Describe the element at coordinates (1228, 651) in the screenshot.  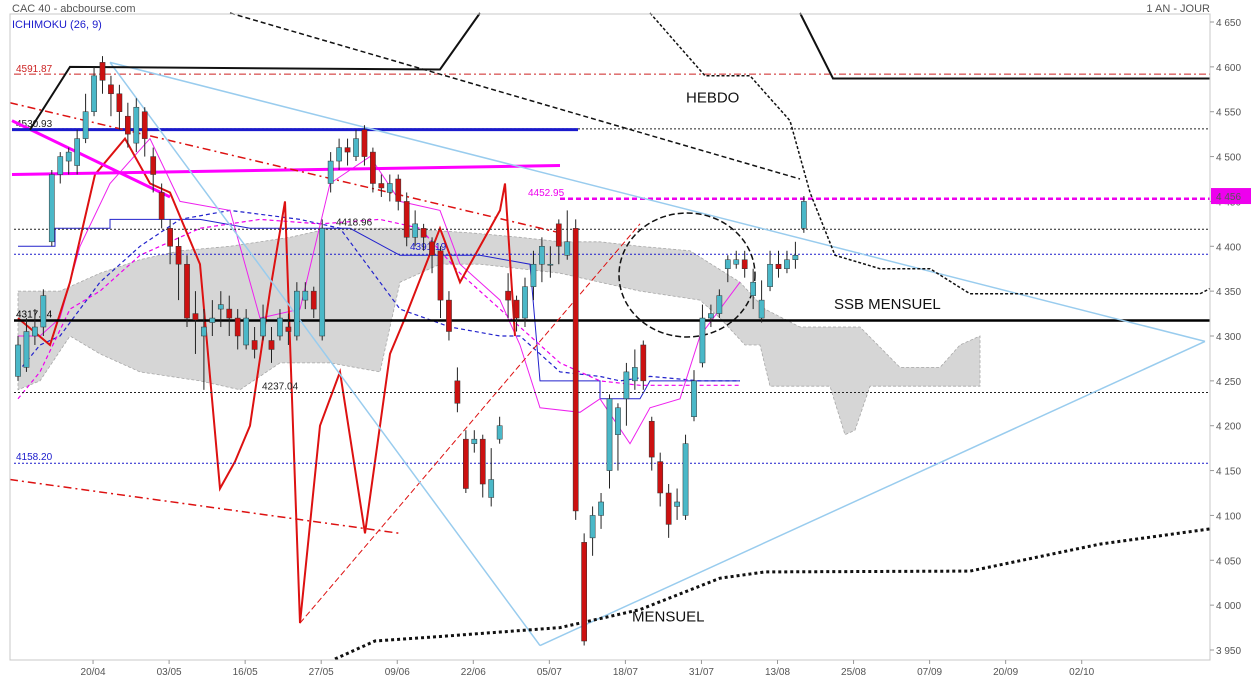
I see `y-tick-label: 3 950` at that location.